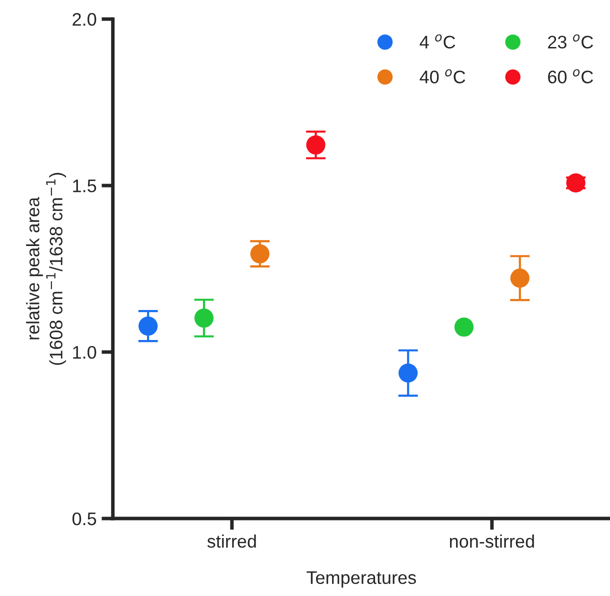 The width and height of the screenshot is (610, 596). What do you see at coordinates (443, 76) in the screenshot?
I see `legend-label: 40 $^{o}$C` at bounding box center [443, 76].